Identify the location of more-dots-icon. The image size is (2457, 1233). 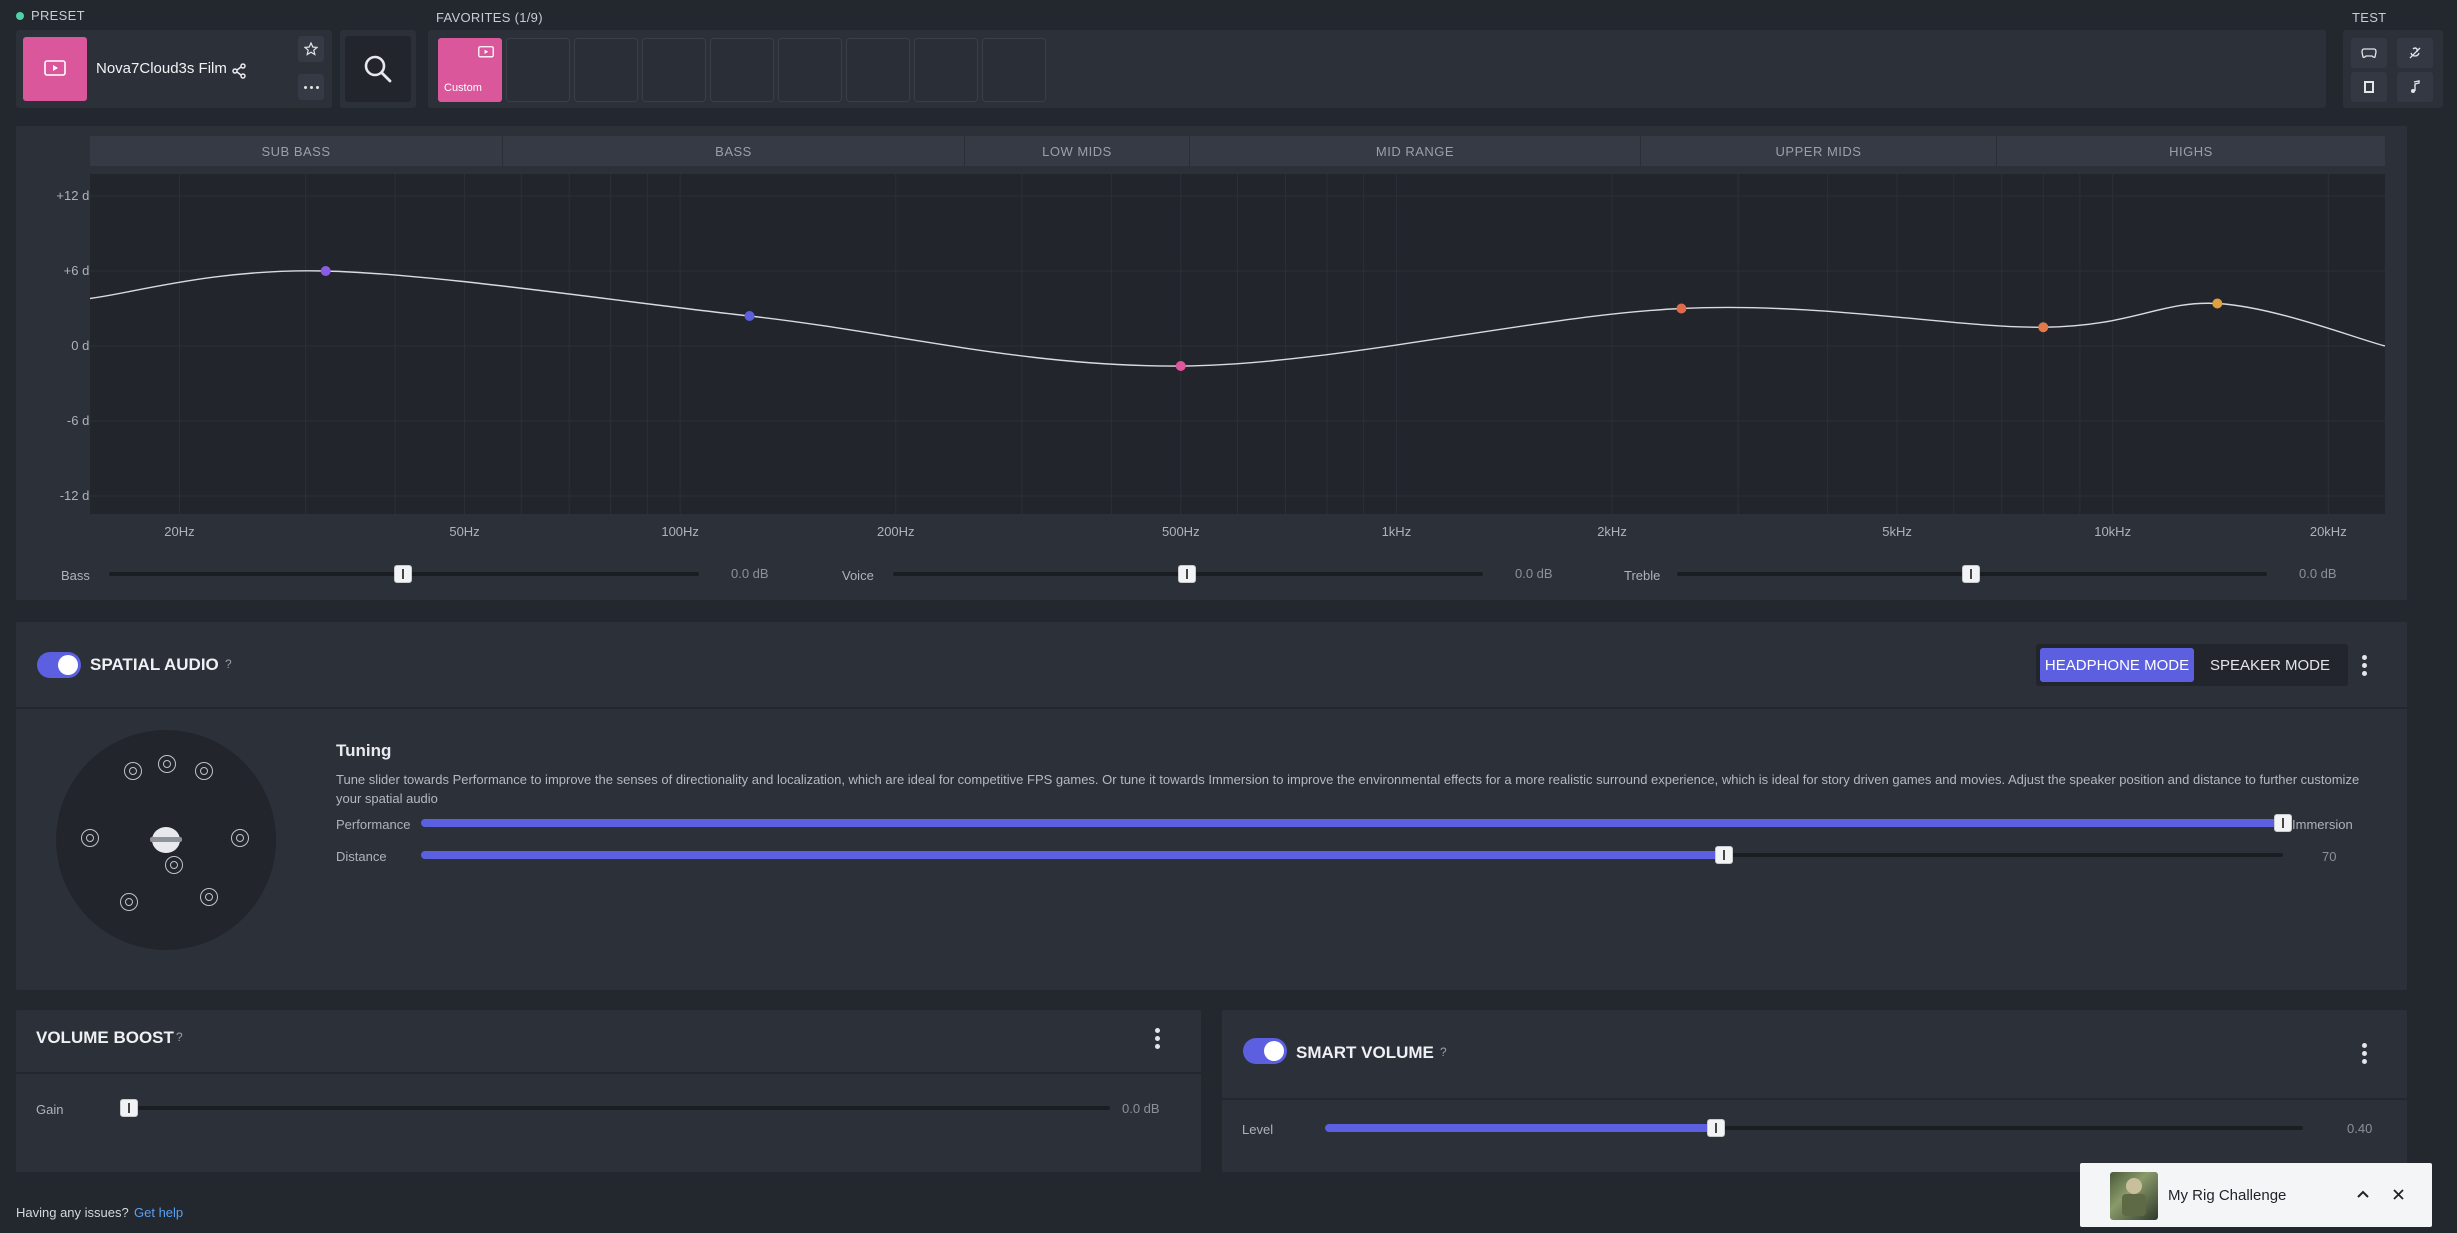
(311, 87).